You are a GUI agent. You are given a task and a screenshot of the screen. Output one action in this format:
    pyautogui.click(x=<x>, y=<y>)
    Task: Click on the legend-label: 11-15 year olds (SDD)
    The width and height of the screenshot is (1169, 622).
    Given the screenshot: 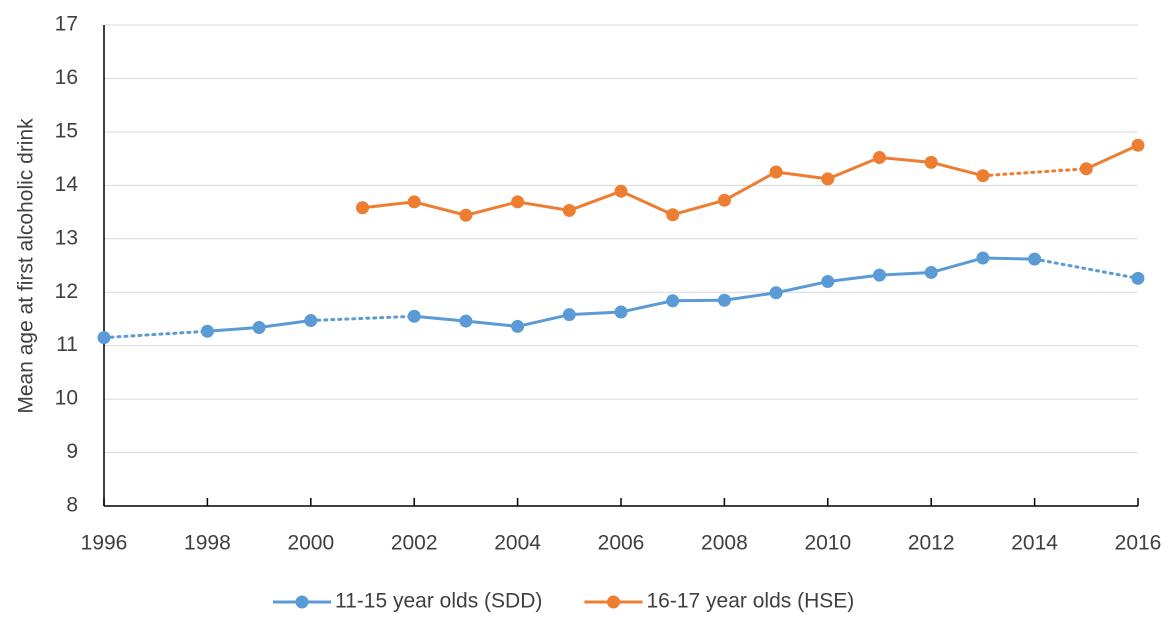 What is the action you would take?
    pyautogui.click(x=438, y=601)
    